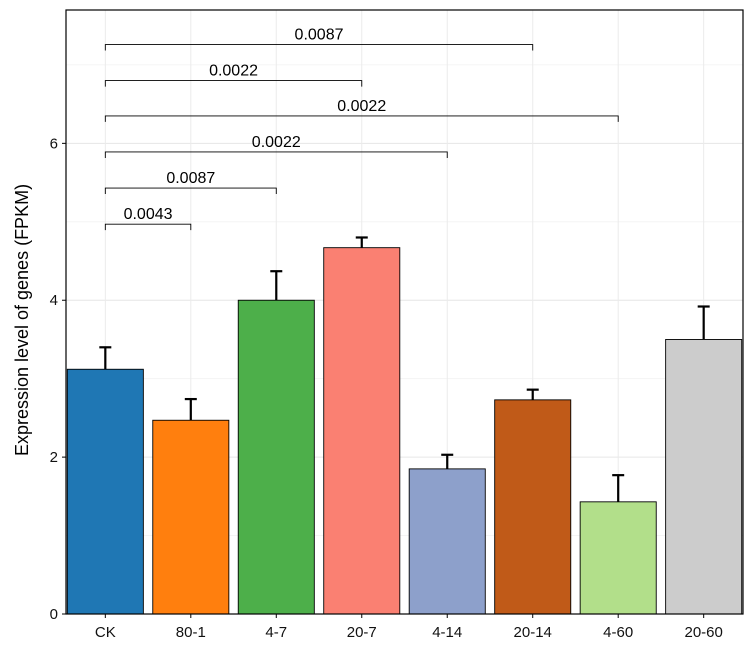 The image size is (755, 653). I want to click on y-tick-label: 0, so click(54, 614).